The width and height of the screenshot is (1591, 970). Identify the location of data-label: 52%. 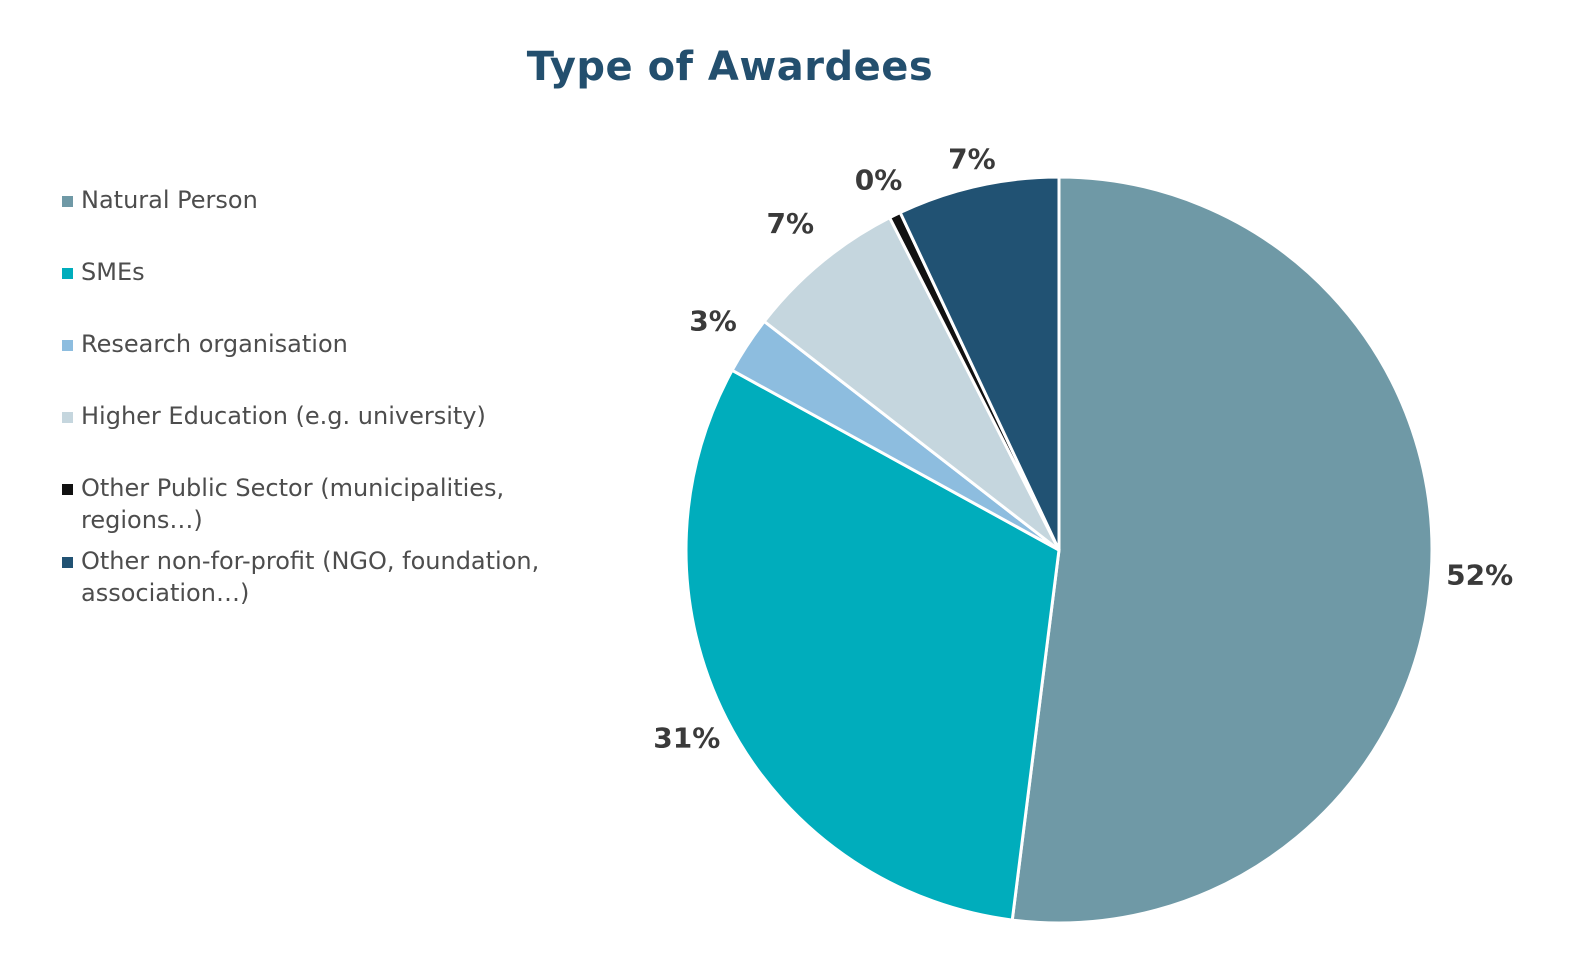
(1479, 575).